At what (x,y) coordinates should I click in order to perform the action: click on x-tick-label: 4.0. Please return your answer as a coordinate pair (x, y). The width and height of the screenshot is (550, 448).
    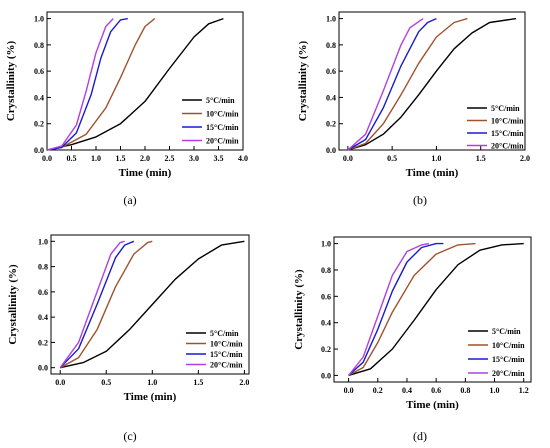
    Looking at the image, I should click on (243, 158).